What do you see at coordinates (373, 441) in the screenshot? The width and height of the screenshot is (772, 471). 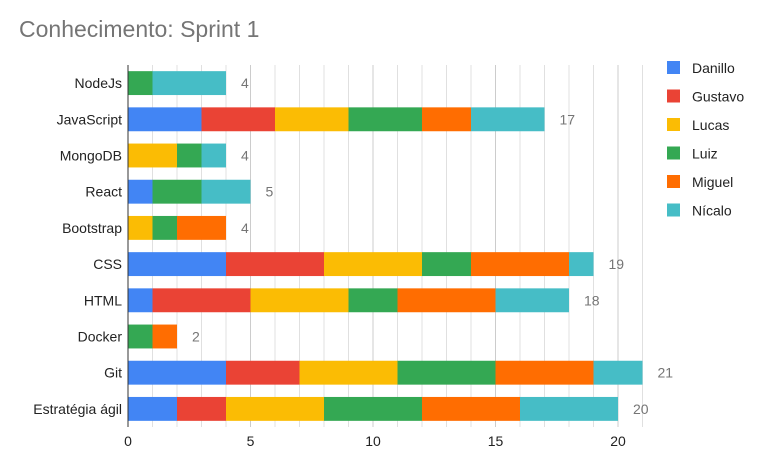 I see `x-tick-label: 10` at bounding box center [373, 441].